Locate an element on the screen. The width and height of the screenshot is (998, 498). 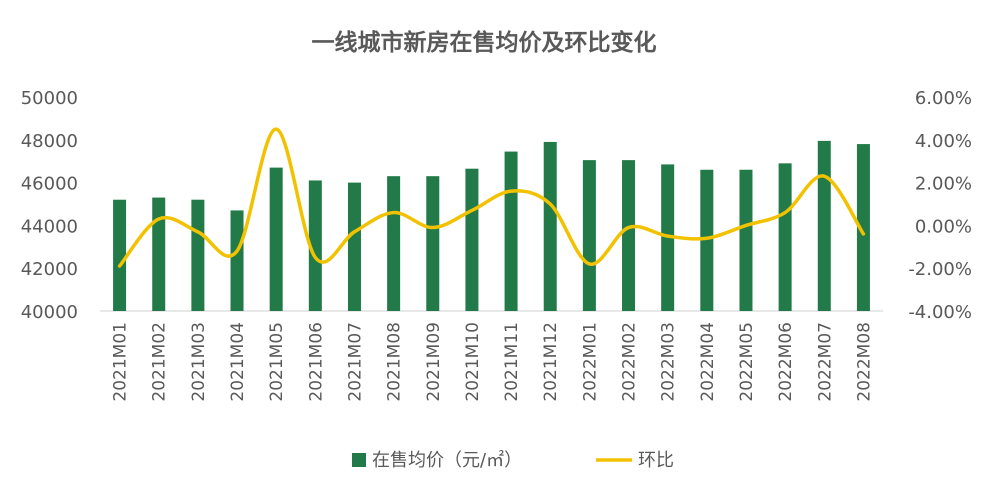
right-tick-label: 4.00% is located at coordinates (943, 141).